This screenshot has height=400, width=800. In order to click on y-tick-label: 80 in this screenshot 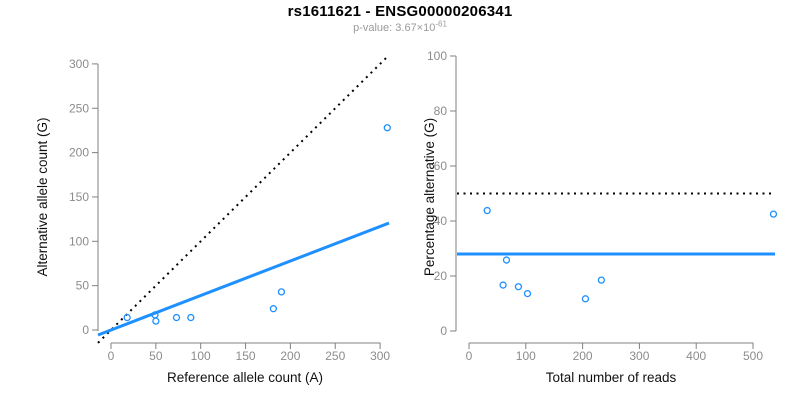, I will do `click(441, 111)`.